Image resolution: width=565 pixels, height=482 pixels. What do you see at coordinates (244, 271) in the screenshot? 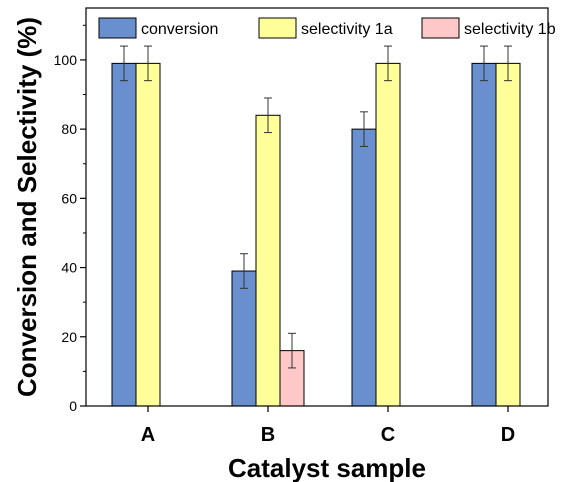
I see `error-bar-conversion-B` at bounding box center [244, 271].